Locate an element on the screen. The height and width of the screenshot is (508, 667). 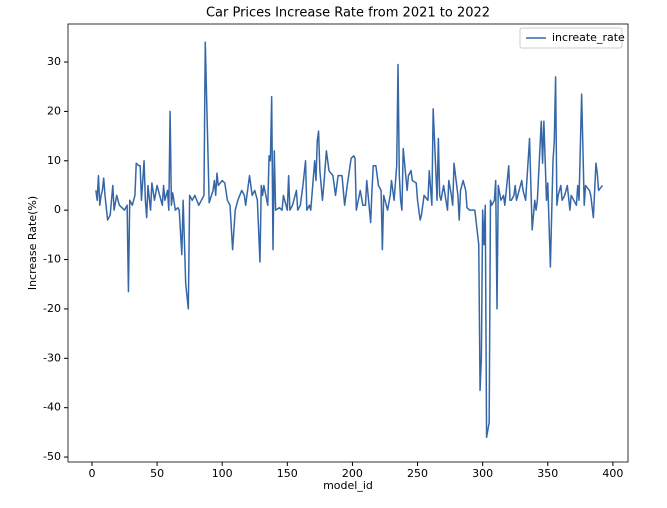
y-tick-label: -10 is located at coordinates (52, 259).